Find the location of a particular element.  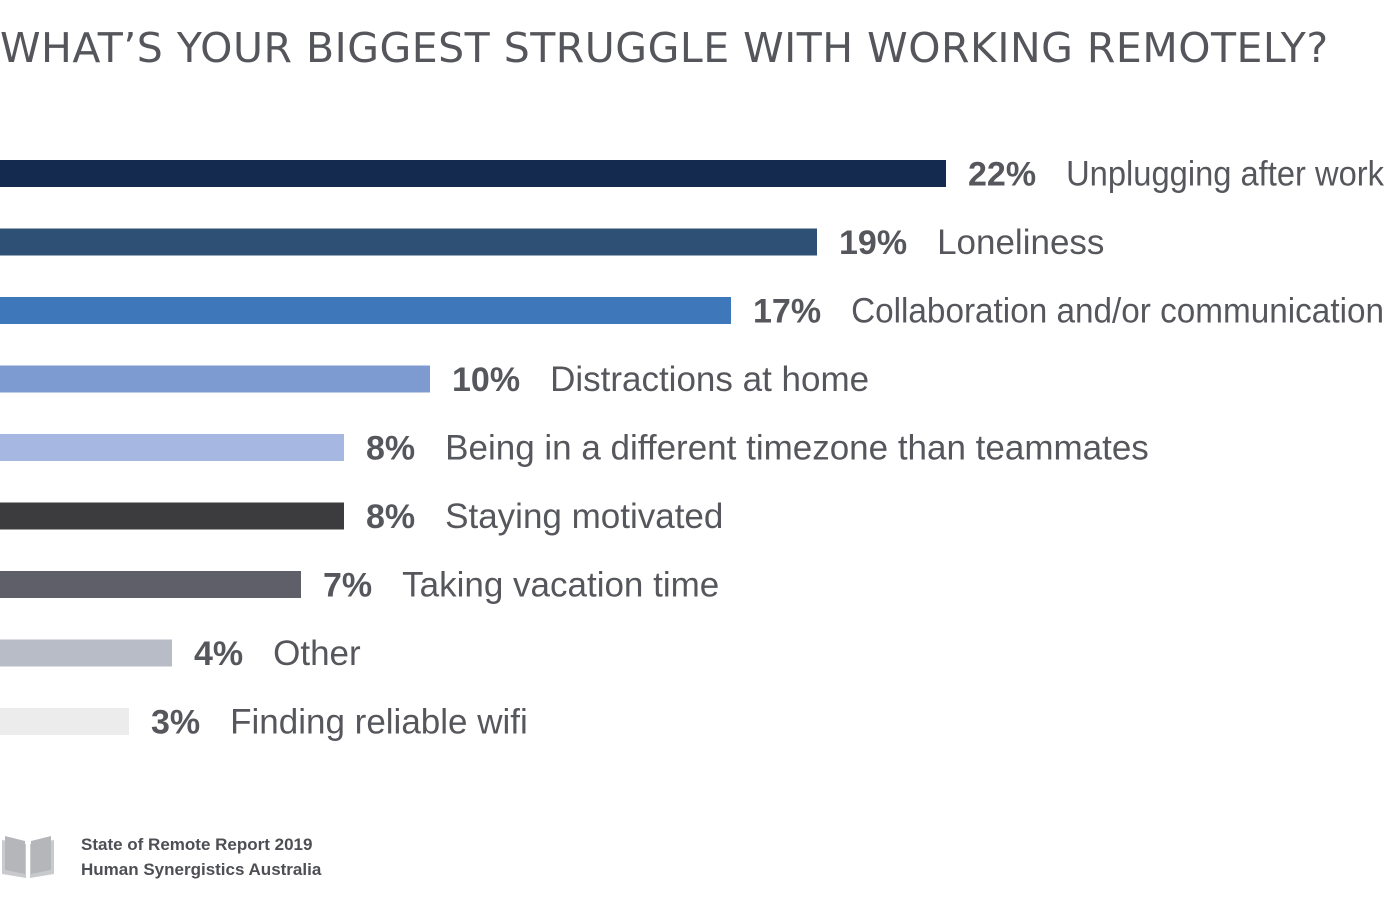

source-organization: Human Synergistics Australia is located at coordinates (201, 869).